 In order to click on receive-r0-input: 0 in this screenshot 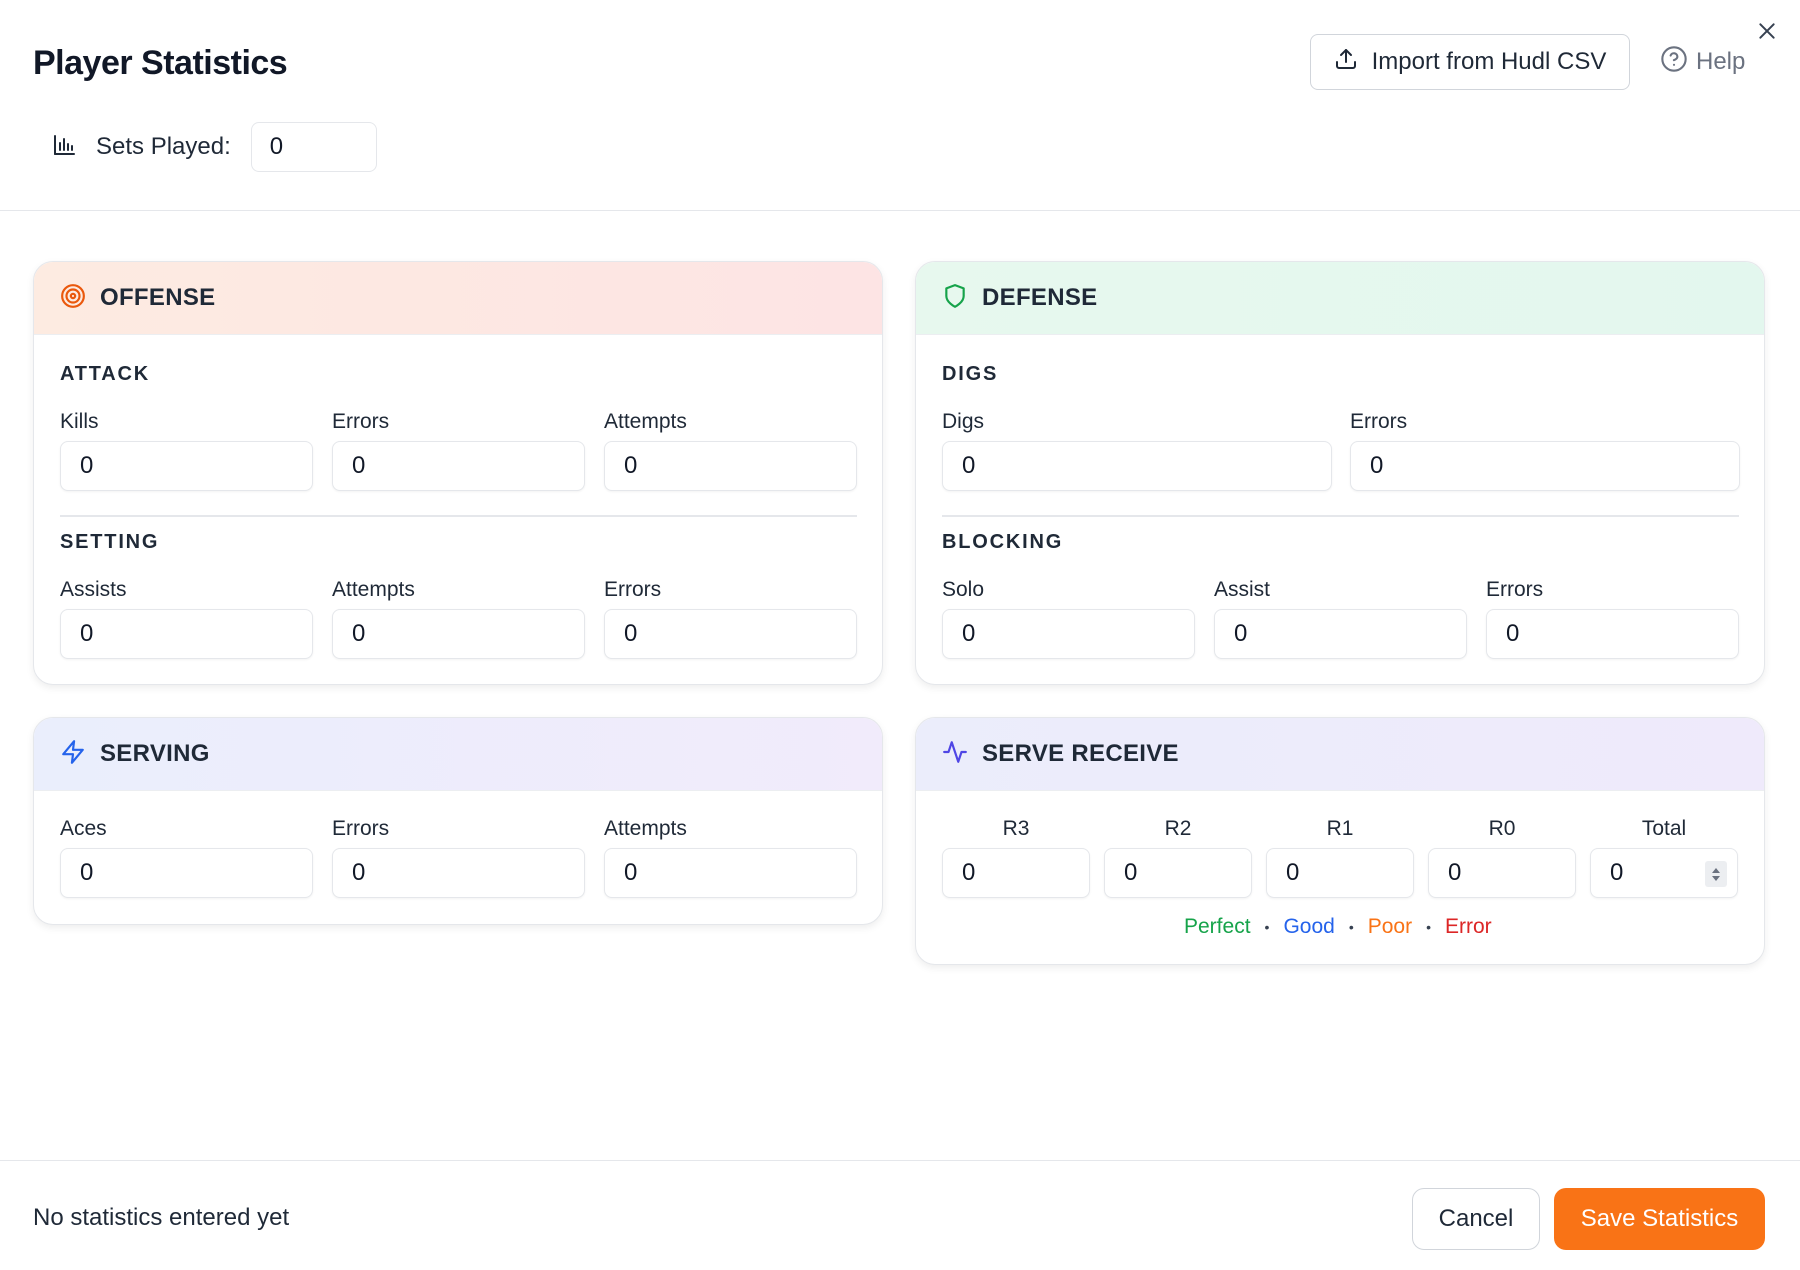, I will do `click(1502, 873)`.